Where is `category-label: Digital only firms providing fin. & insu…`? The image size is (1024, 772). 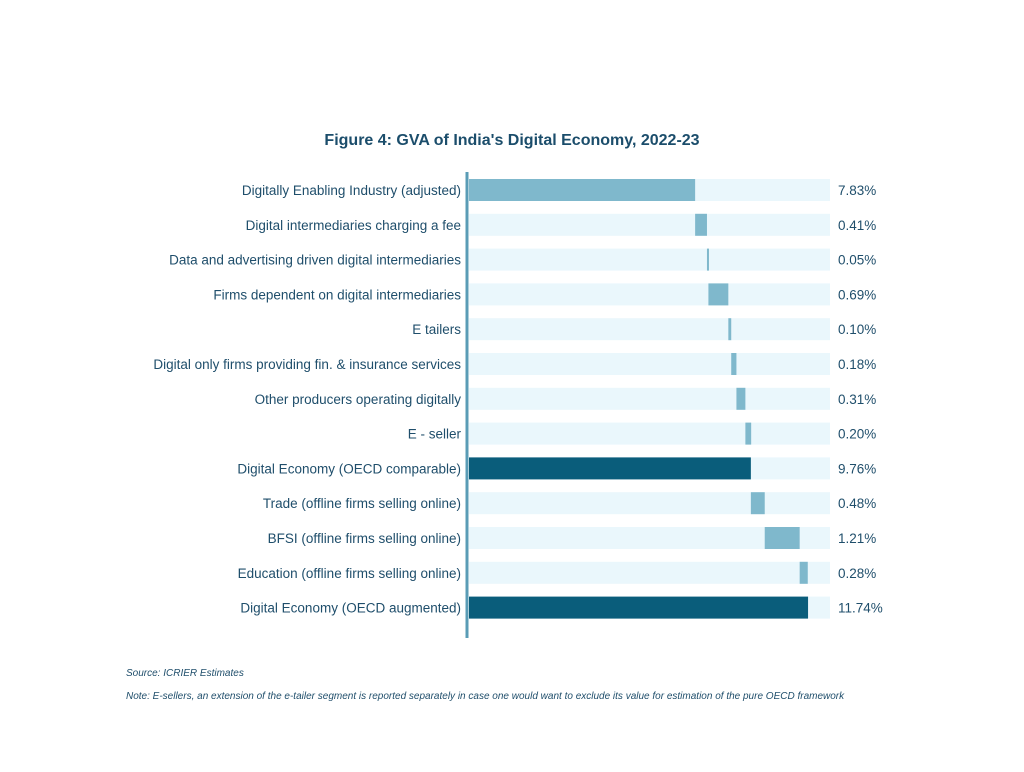 category-label: Digital only firms providing fin. & insu… is located at coordinates (307, 364).